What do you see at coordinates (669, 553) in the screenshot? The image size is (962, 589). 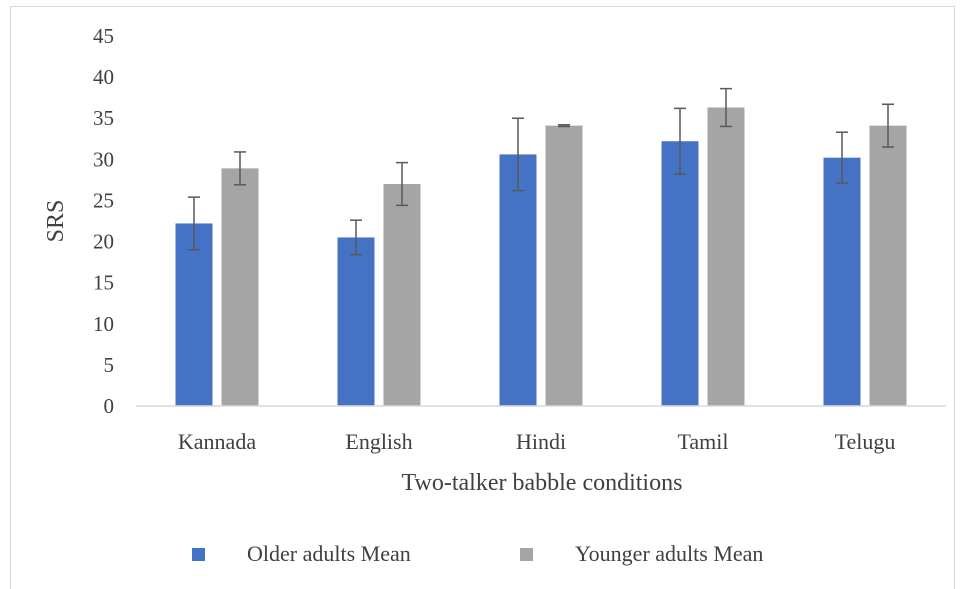 I see `legend-label: Younger adults Mean` at bounding box center [669, 553].